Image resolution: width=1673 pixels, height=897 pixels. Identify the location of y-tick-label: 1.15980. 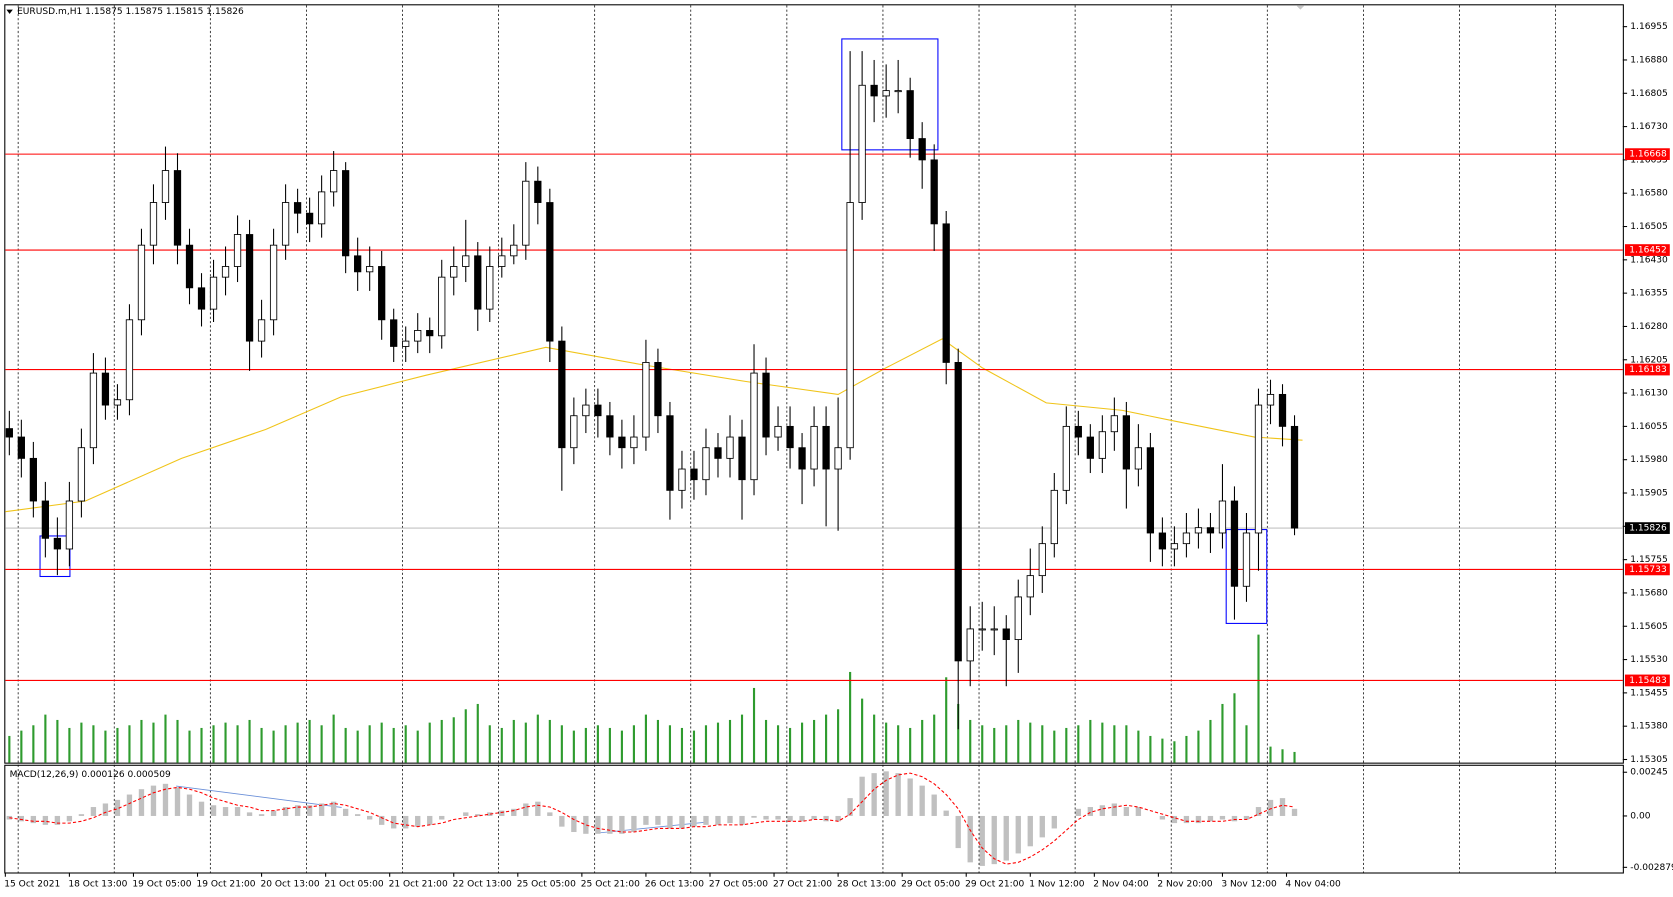
(1649, 460).